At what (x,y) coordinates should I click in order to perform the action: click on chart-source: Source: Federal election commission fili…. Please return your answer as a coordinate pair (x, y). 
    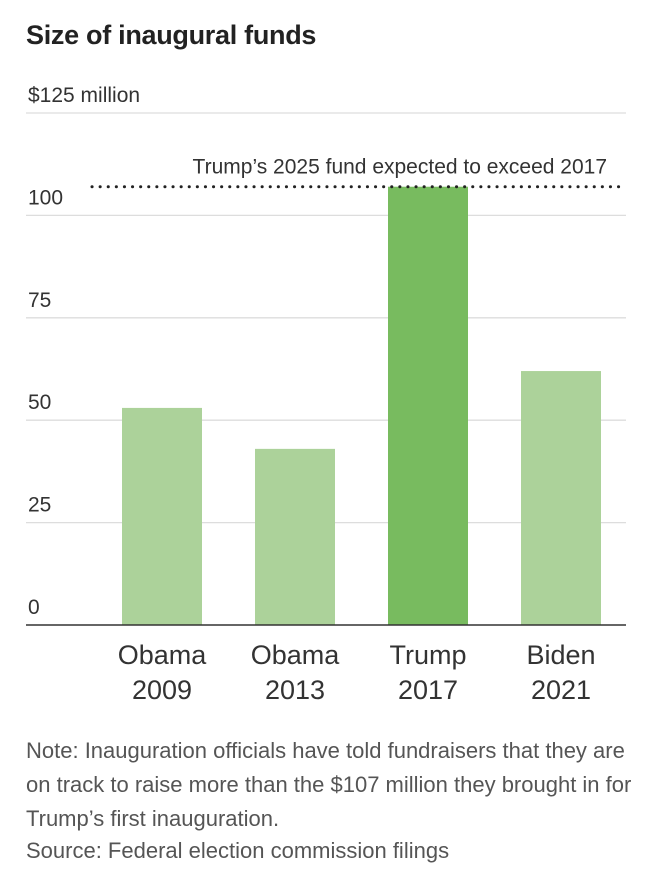
    Looking at the image, I should click on (238, 850).